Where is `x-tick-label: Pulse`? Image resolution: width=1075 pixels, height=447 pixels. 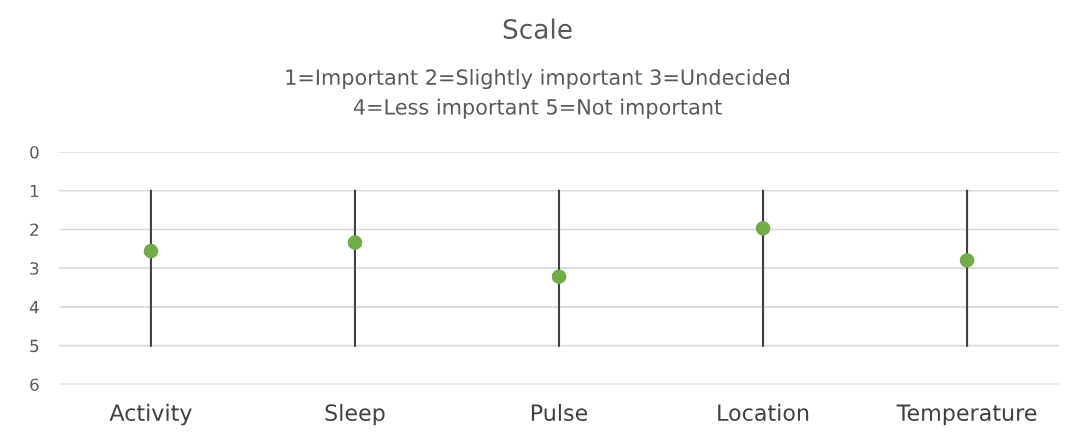 x-tick-label: Pulse is located at coordinates (559, 412).